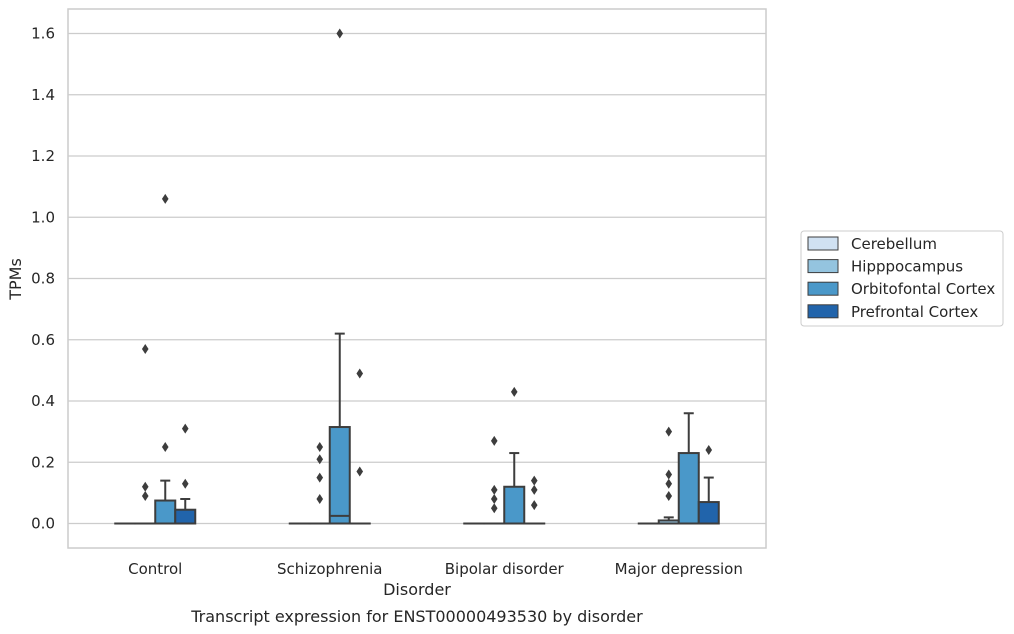 Image resolution: width=1014 pixels, height=634 pixels. What do you see at coordinates (43, 340) in the screenshot?
I see `y-tick-label: 0.6` at bounding box center [43, 340].